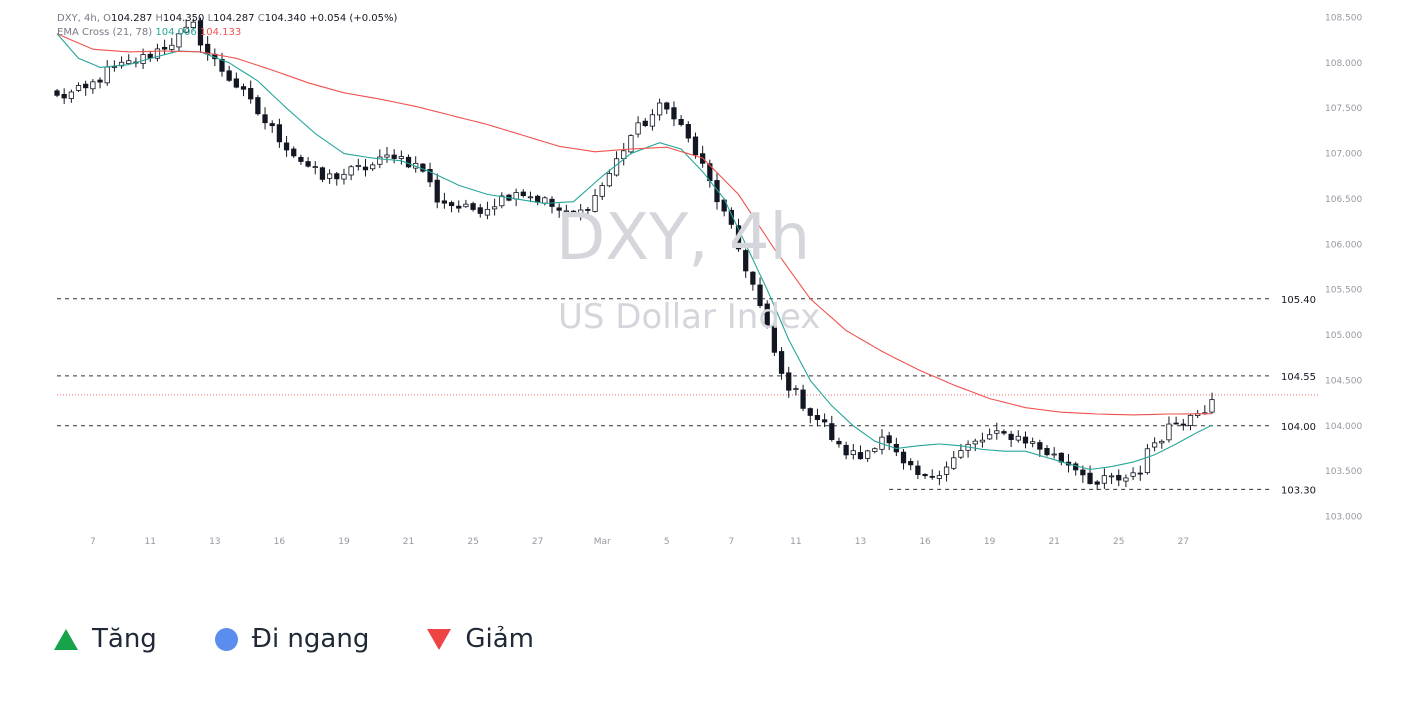 This screenshot has width=1411, height=703. Describe the element at coordinates (1343, 336) in the screenshot. I see `y-tick-label: 105.000` at that location.